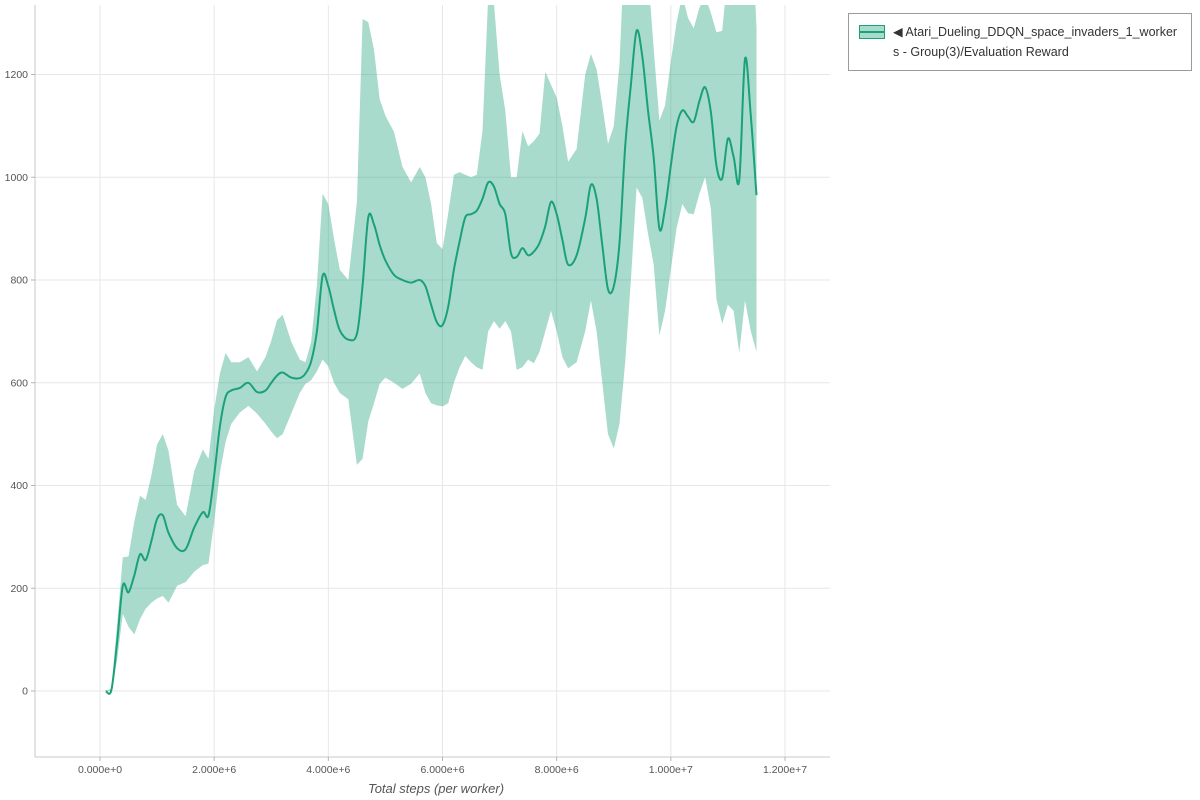 Image resolution: width=1200 pixels, height=800 pixels. What do you see at coordinates (17, 75) in the screenshot?
I see `y-tick-label: 1200` at bounding box center [17, 75].